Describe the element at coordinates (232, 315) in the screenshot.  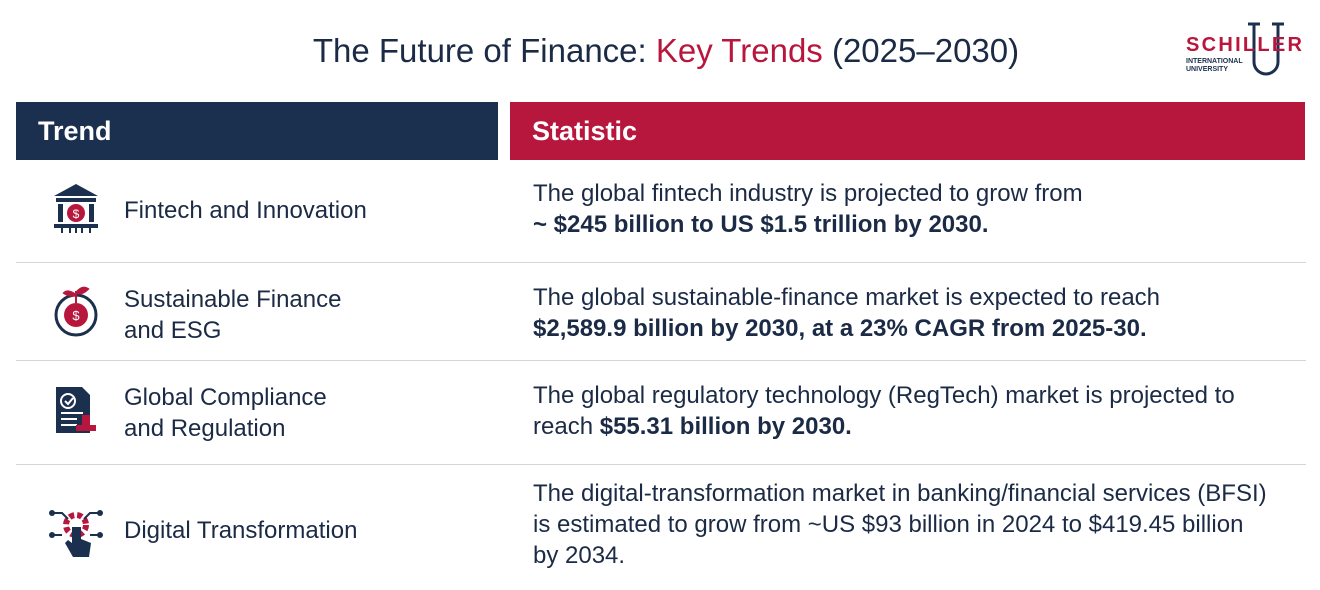
I see `trend: Sustainable Finance and ESG` at that location.